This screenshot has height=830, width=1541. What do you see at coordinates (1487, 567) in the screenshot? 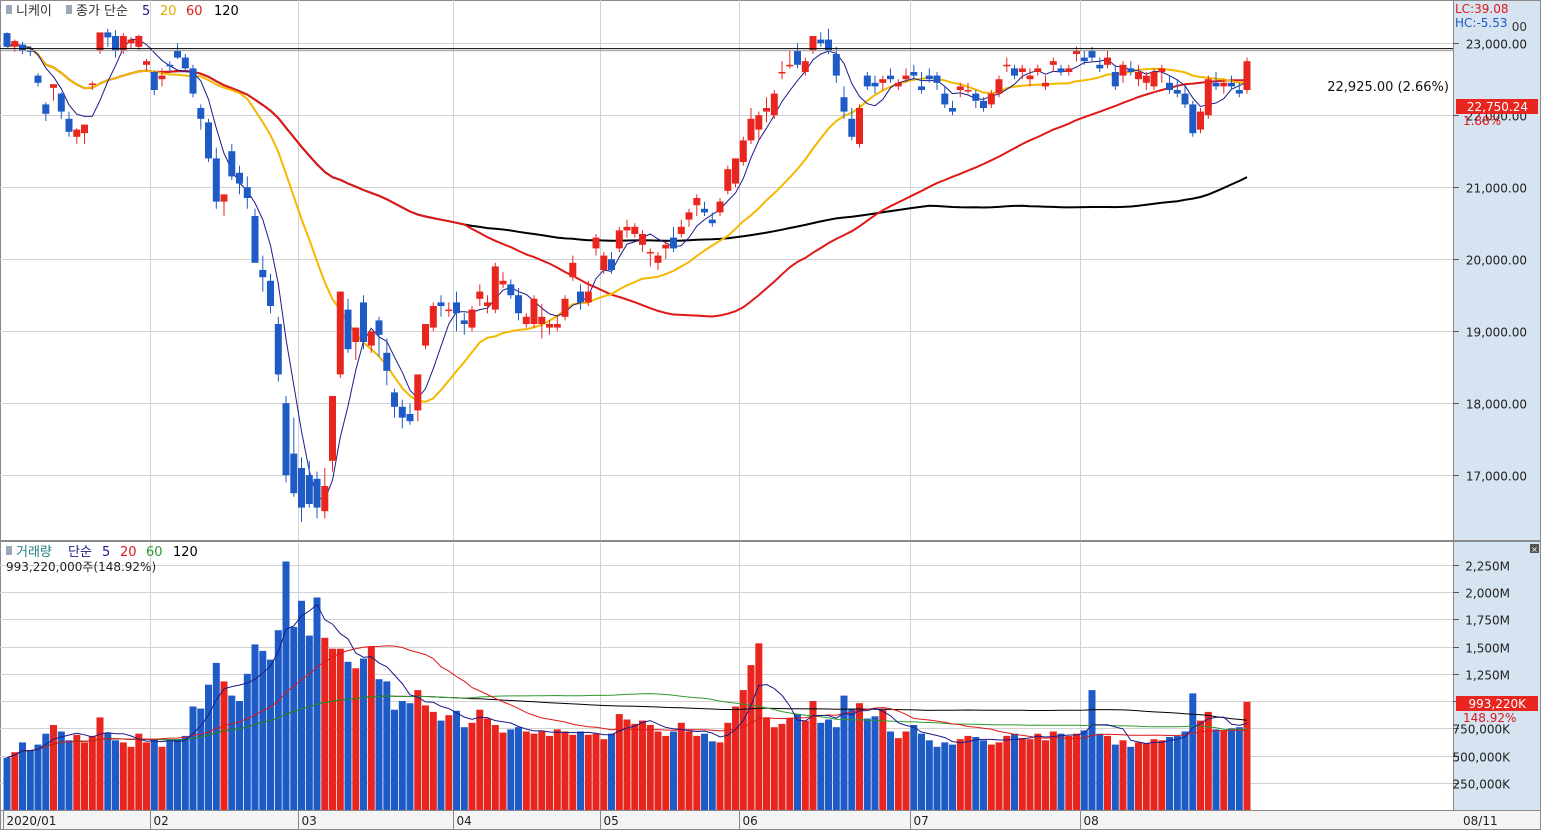
I see `volume-tick-label: 2,250M` at bounding box center [1487, 567].